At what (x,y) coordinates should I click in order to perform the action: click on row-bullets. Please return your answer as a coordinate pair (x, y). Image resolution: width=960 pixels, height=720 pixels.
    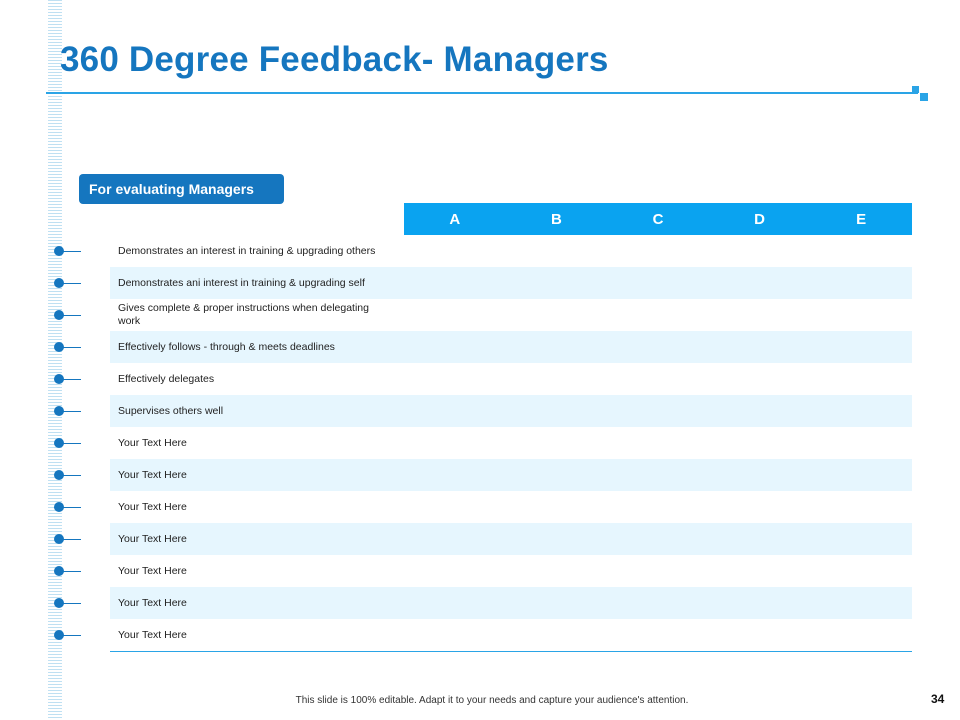
    Looking at the image, I should click on (72, 443).